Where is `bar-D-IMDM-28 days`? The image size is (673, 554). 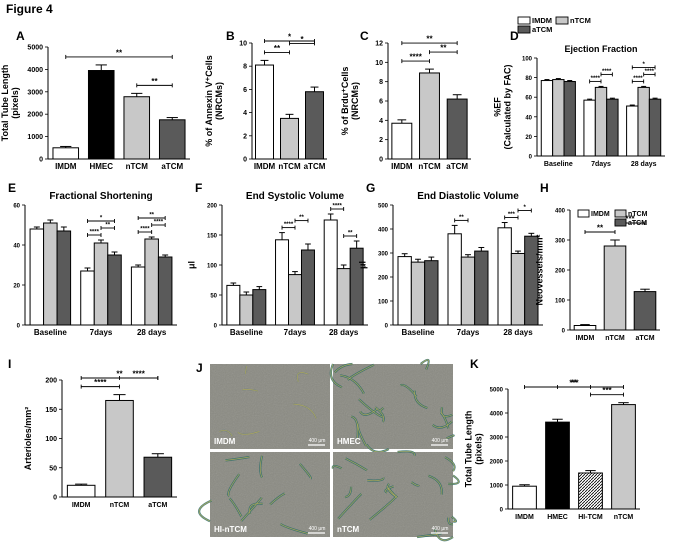
bar-D-IMDM-28 days is located at coordinates (632, 131).